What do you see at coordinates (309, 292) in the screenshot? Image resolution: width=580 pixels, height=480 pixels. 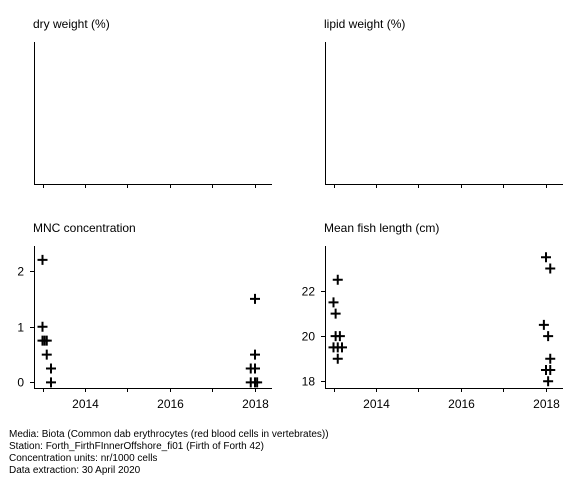 I see `y-tick-label: 22` at bounding box center [309, 292].